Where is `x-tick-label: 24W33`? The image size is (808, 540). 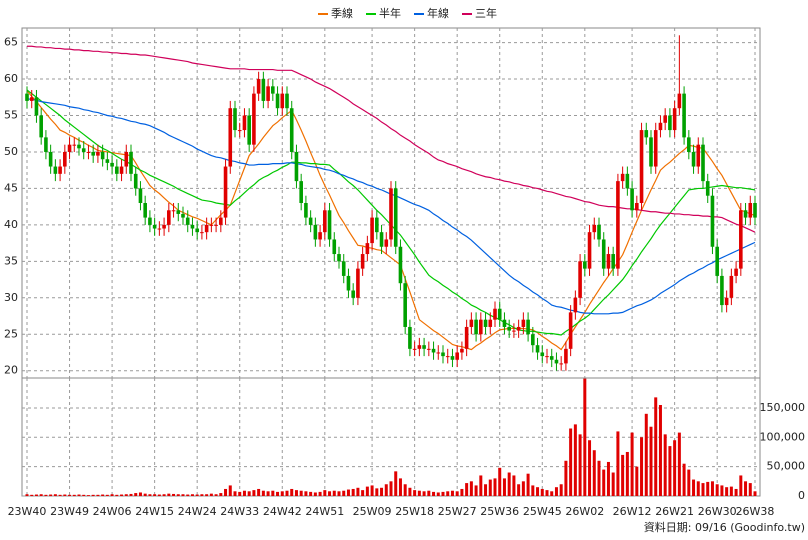 x-tick-label: 24W33 is located at coordinates (239, 511).